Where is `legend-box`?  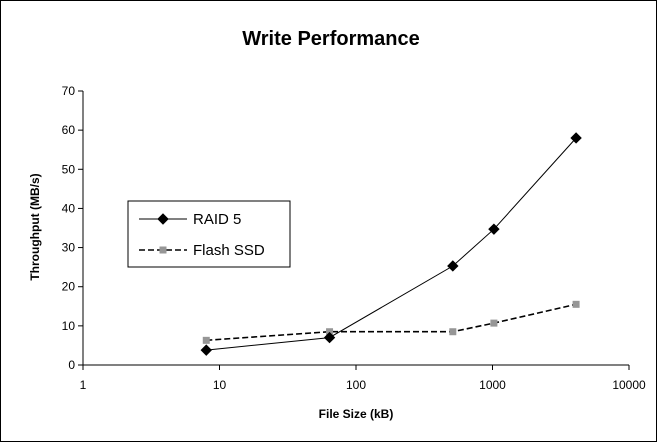 legend-box is located at coordinates (209, 234).